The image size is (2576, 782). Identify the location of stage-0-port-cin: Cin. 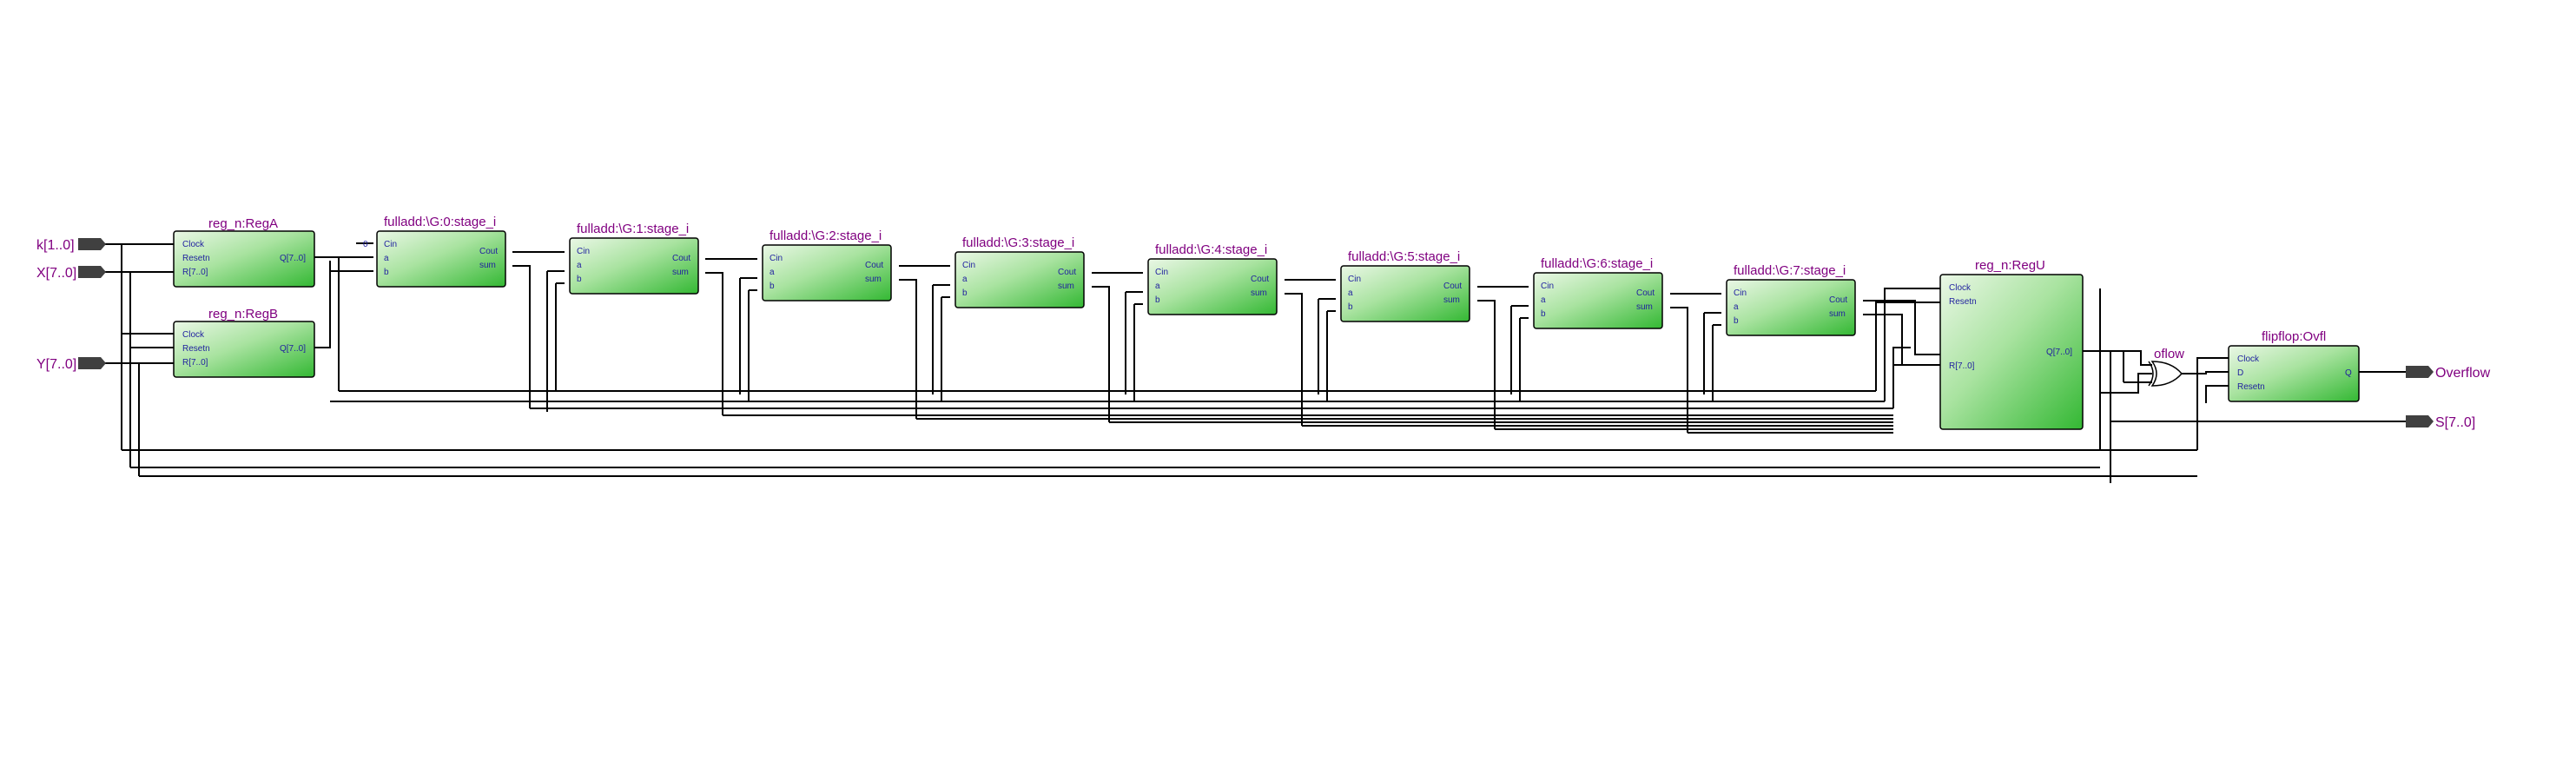
(390, 244).